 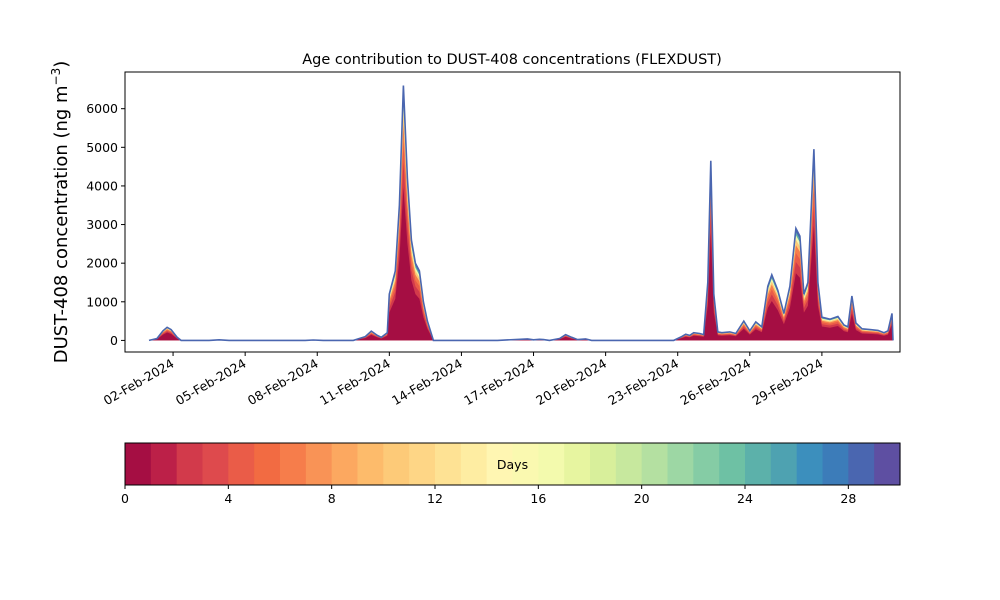 I want to click on colorbar-label: Days, so click(x=512, y=464).